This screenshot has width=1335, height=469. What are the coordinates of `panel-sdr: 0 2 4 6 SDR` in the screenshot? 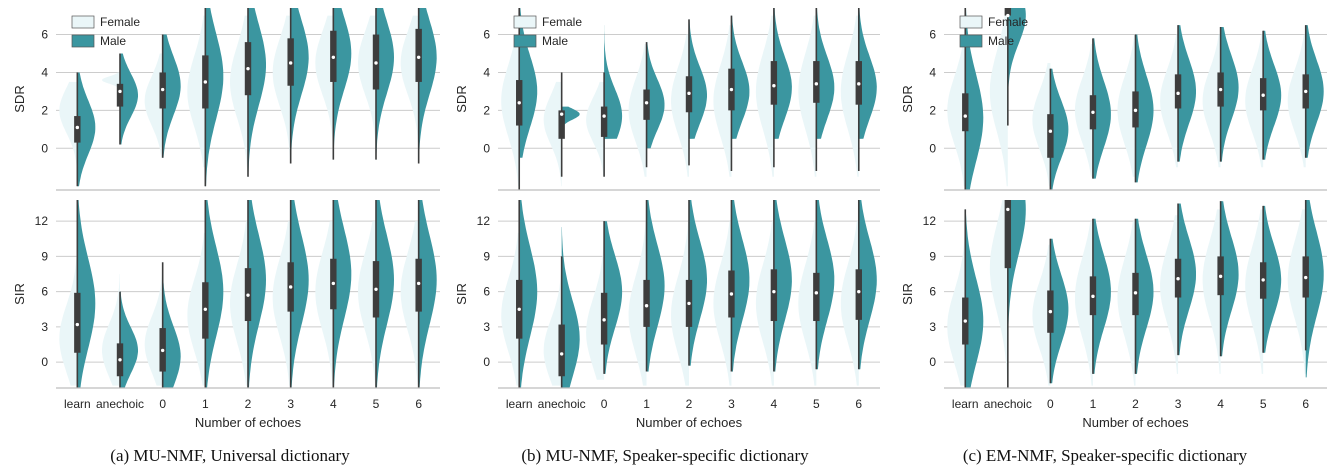 It's located at (1113, 99).